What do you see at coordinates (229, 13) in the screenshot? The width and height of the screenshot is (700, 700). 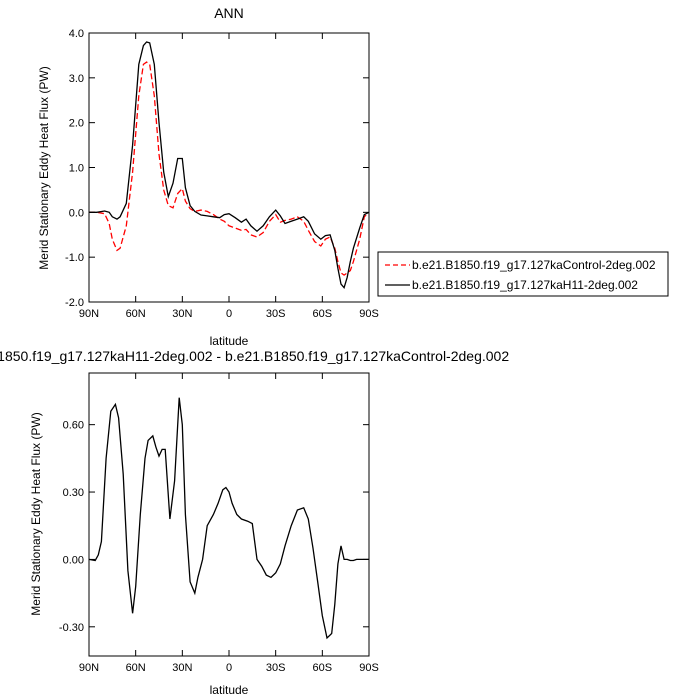 I see `top-chart-title: ANN` at bounding box center [229, 13].